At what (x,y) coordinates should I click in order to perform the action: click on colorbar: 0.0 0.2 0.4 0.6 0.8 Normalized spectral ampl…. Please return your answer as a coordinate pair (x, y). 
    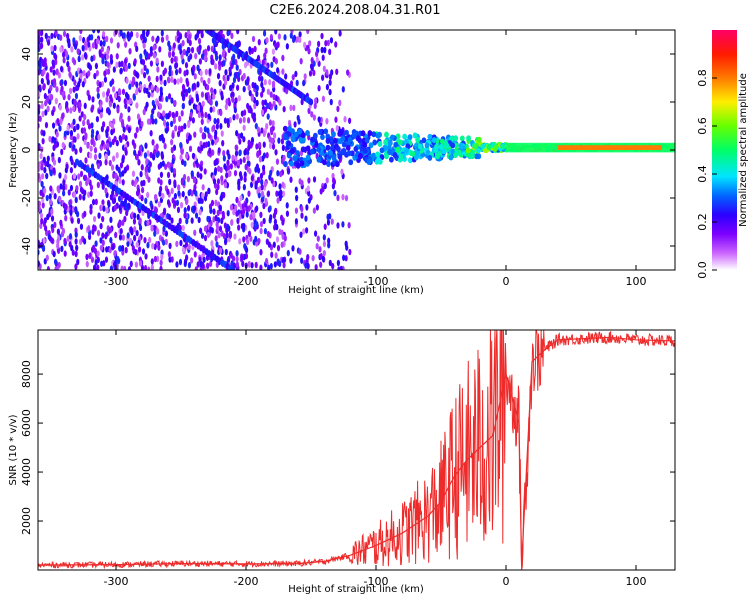
    Looking at the image, I should click on (722, 154).